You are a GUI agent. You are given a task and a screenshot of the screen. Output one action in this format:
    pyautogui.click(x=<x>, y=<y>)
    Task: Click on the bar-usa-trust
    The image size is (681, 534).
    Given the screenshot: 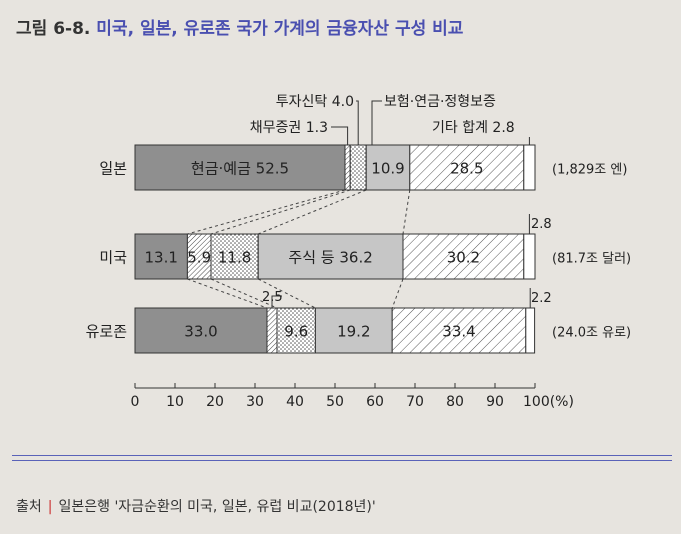 What is the action you would take?
    pyautogui.click(x=234, y=256)
    